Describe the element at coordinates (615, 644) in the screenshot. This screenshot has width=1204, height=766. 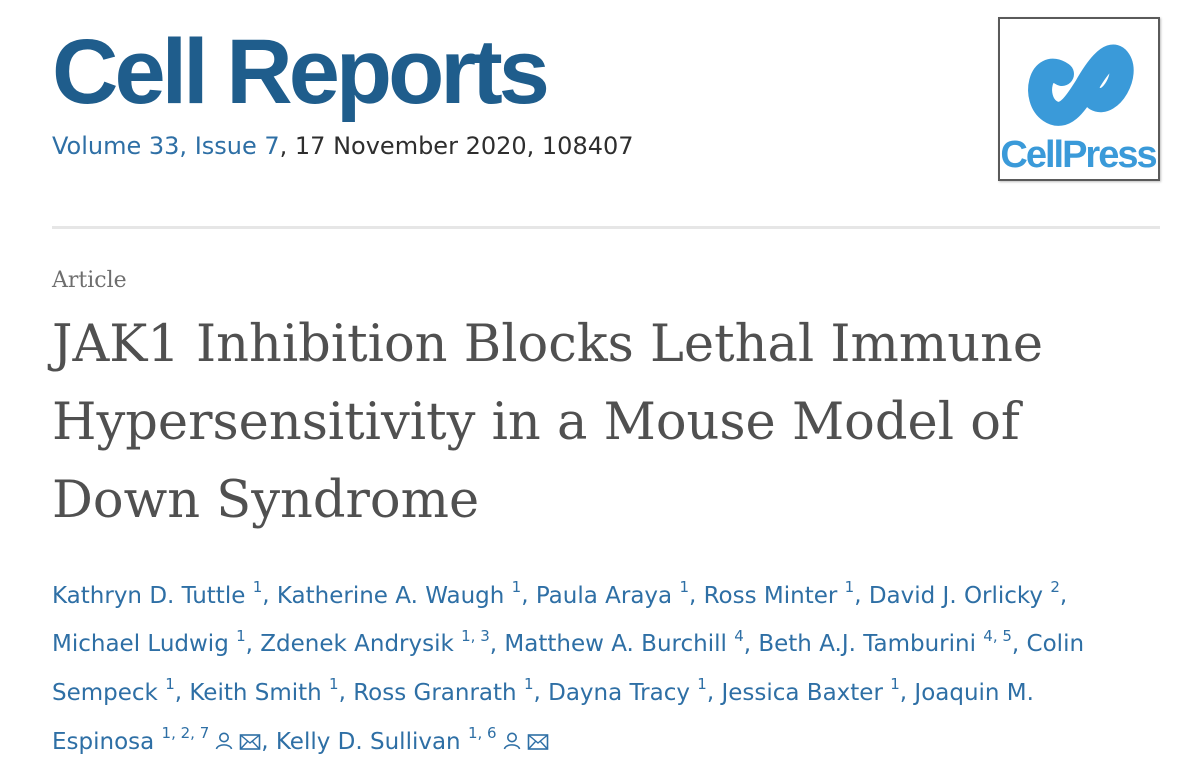
I see `author-name: Matthew A. Burchill` at that location.